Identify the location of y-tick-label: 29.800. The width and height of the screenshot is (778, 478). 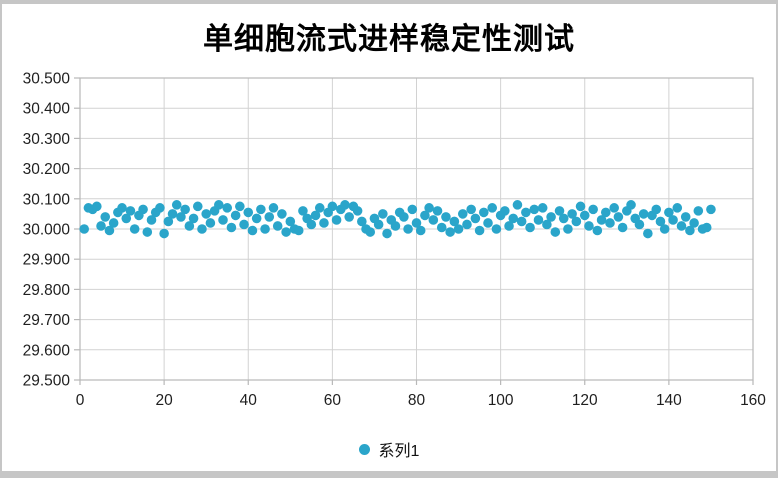
(47, 290).